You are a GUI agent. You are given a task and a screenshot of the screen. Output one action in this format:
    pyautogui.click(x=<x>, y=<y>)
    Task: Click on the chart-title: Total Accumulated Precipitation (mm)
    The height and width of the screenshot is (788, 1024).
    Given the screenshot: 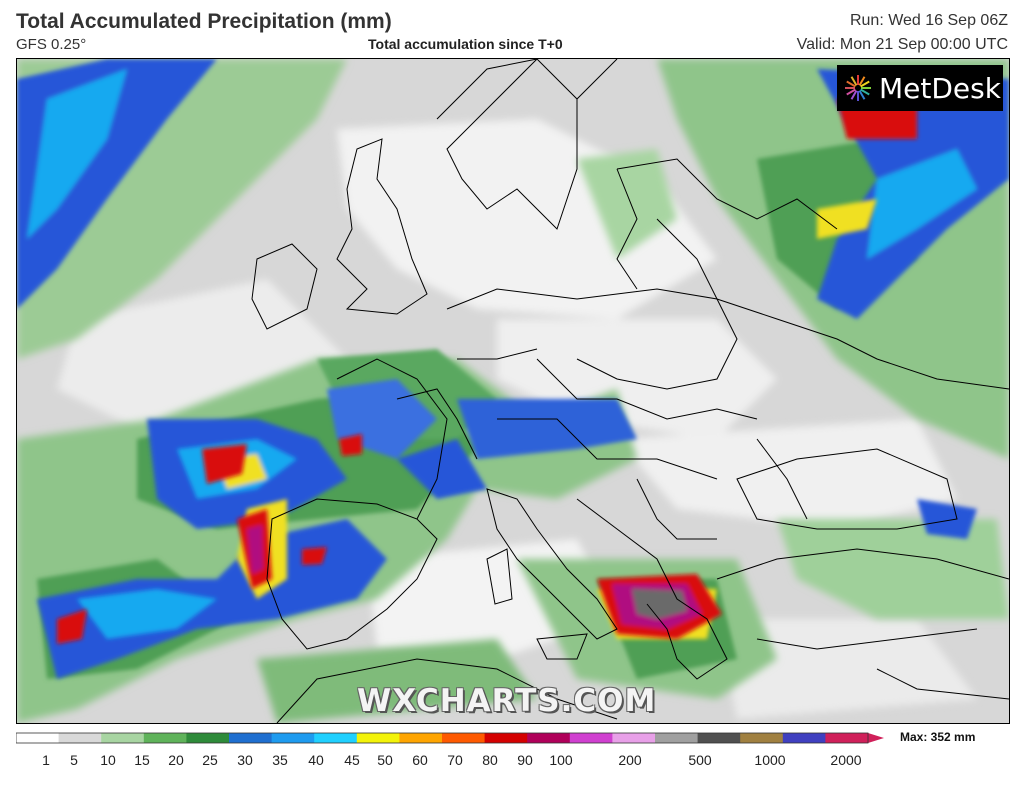 What is the action you would take?
    pyautogui.click(x=204, y=21)
    